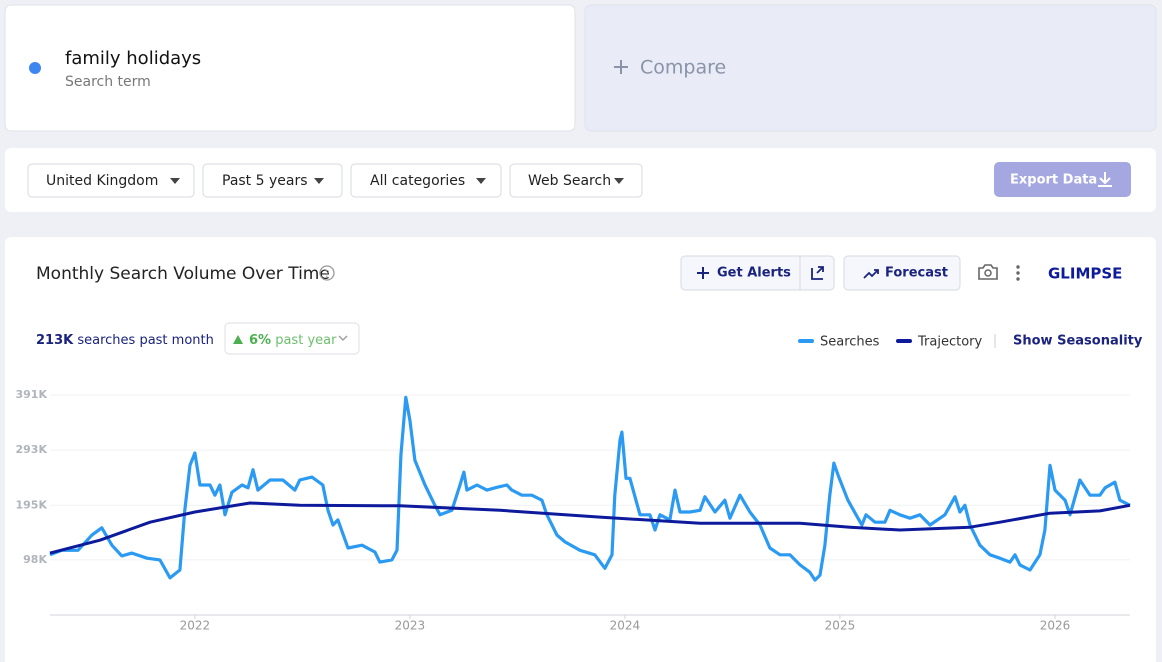 The height and width of the screenshot is (662, 1162). I want to click on up-arrow, so click(238, 339).